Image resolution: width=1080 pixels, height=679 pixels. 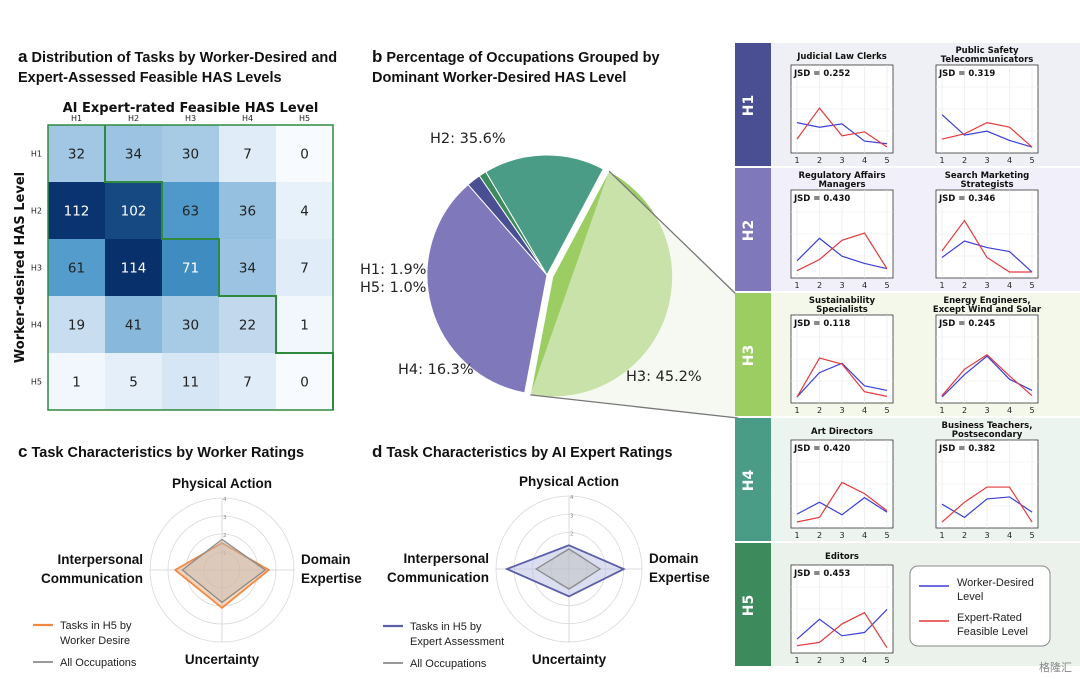 What do you see at coordinates (966, 199) in the screenshot?
I see `mini-chart-jsd: JSD = 0.346` at bounding box center [966, 199].